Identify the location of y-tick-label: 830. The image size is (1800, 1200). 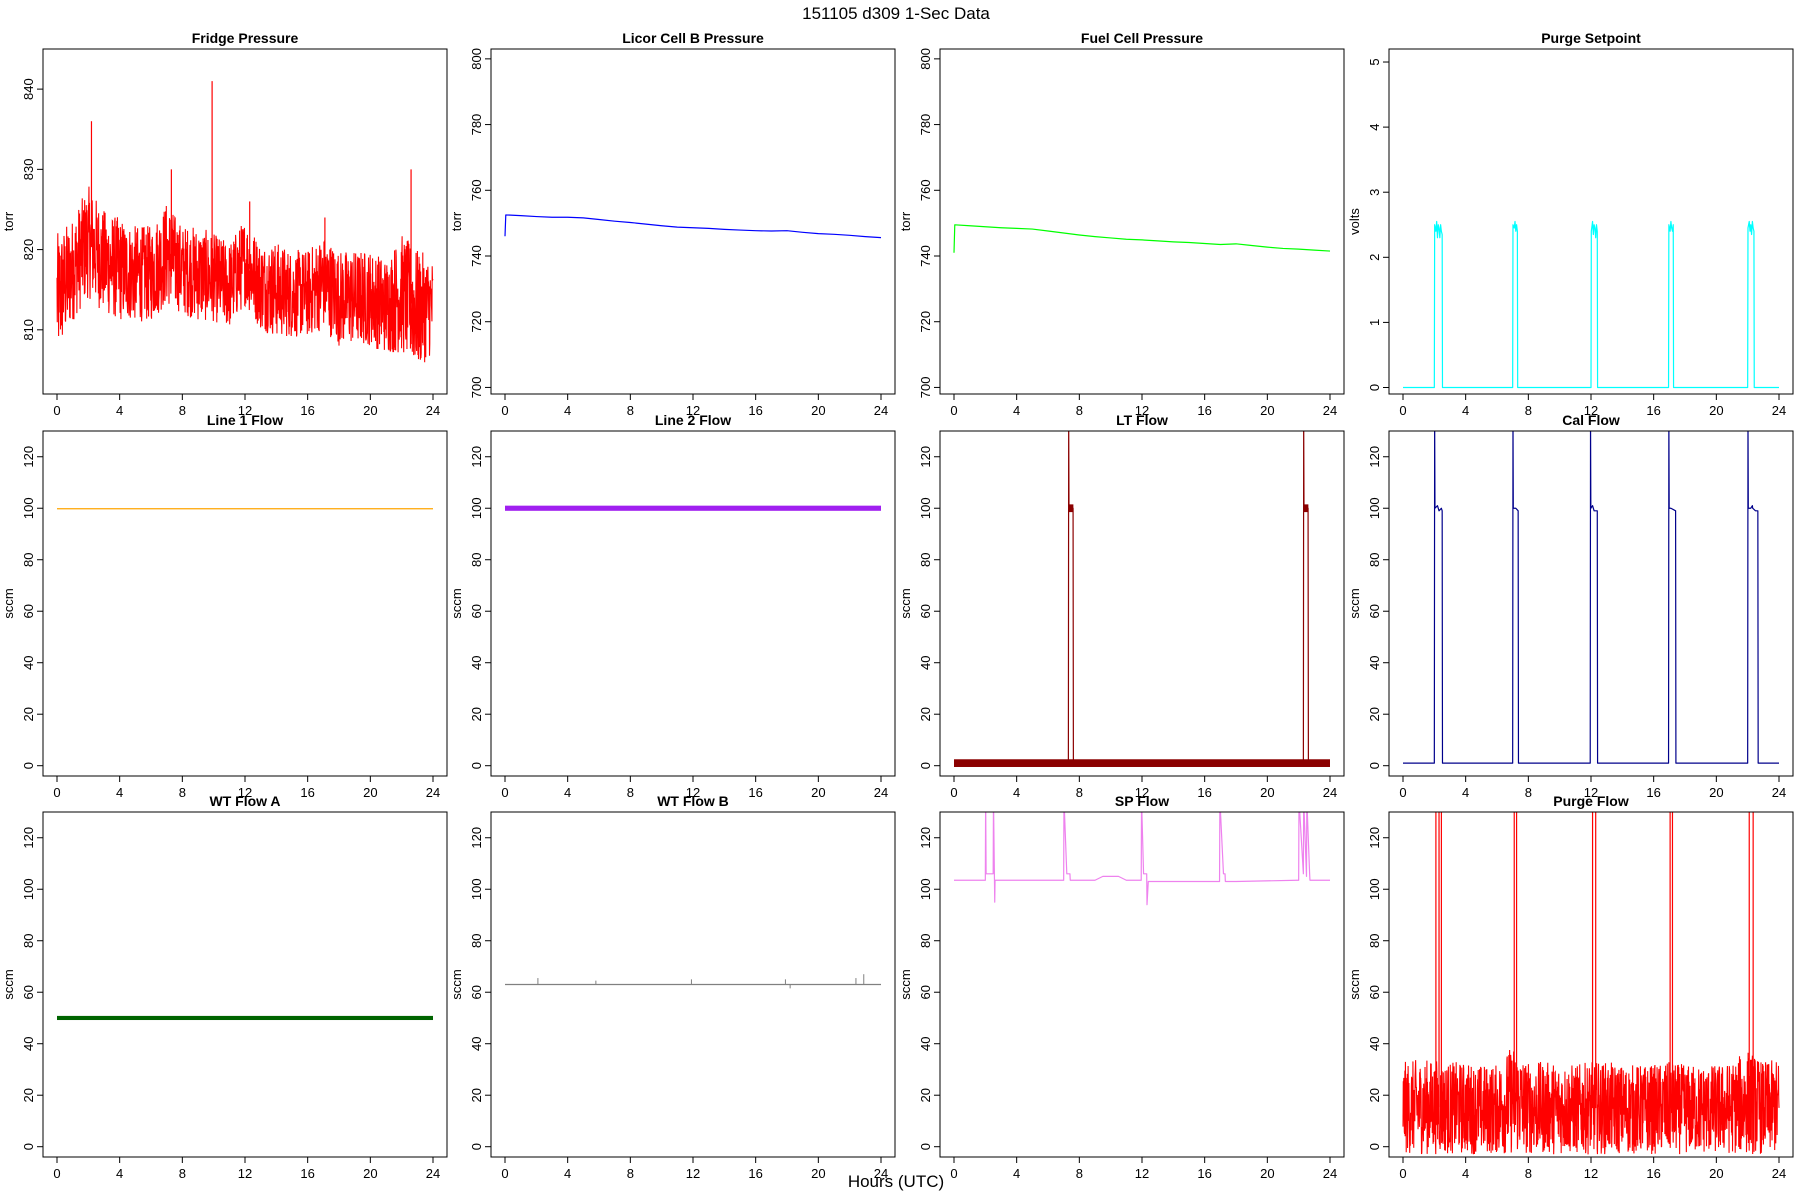
(28, 169).